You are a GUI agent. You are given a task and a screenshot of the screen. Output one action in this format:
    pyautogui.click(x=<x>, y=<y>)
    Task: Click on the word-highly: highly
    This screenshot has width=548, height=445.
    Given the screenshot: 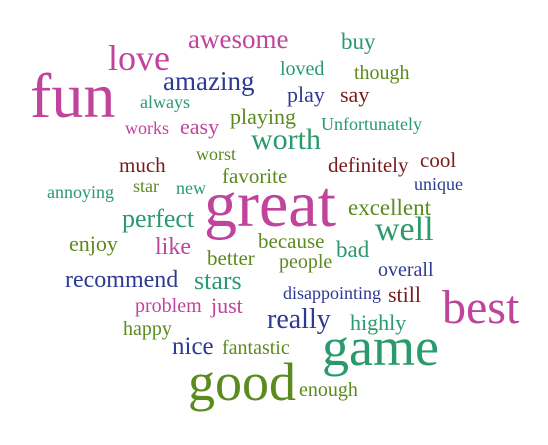 What is the action you would take?
    pyautogui.click(x=378, y=322)
    